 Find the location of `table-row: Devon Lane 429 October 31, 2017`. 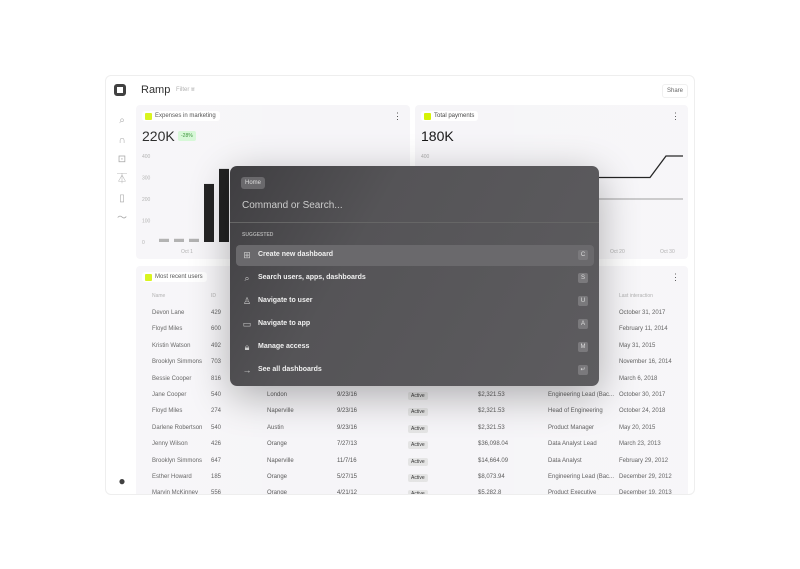

table-row: Devon Lane 429 October 31, 2017 is located at coordinates (412, 317).